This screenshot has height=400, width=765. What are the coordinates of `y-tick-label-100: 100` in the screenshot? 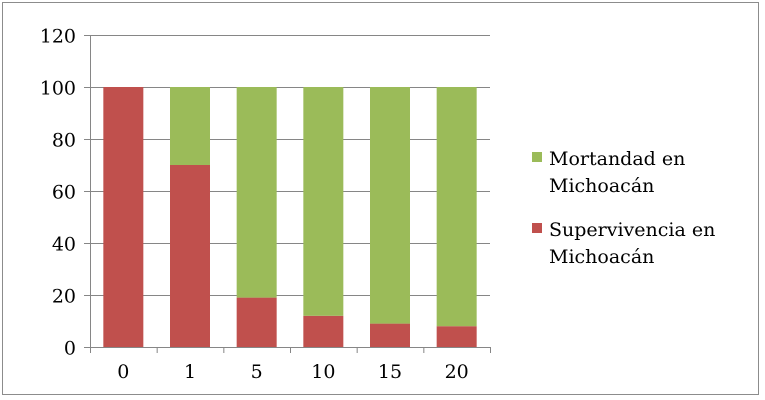 It's located at (58, 89).